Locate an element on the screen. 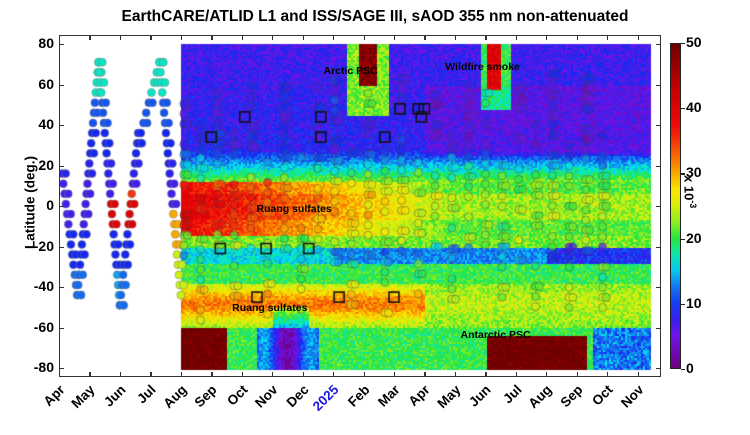 The height and width of the screenshot is (435, 750). colorbar-tick-label: 50 is located at coordinates (694, 42).